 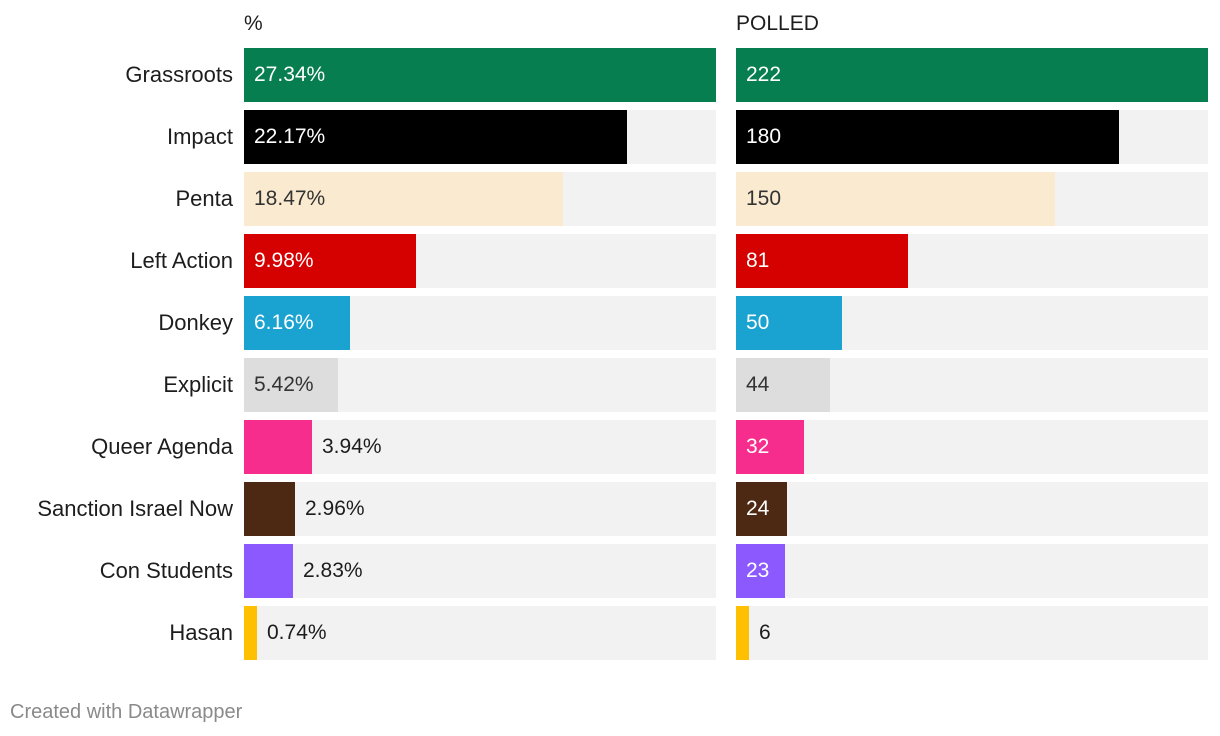 I want to click on column-header-polled: POLLED, so click(x=777, y=23).